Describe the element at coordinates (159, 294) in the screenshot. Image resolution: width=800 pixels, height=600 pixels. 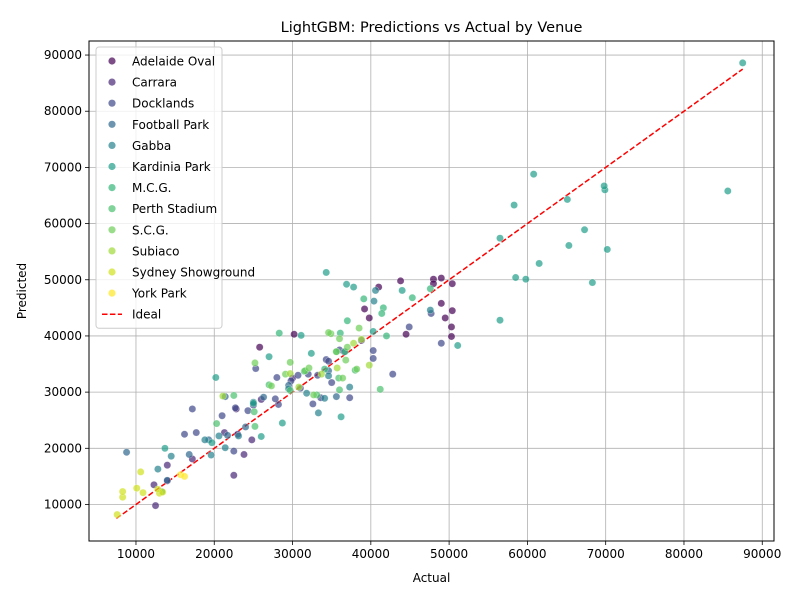
I see `legend-label: York Park` at that location.